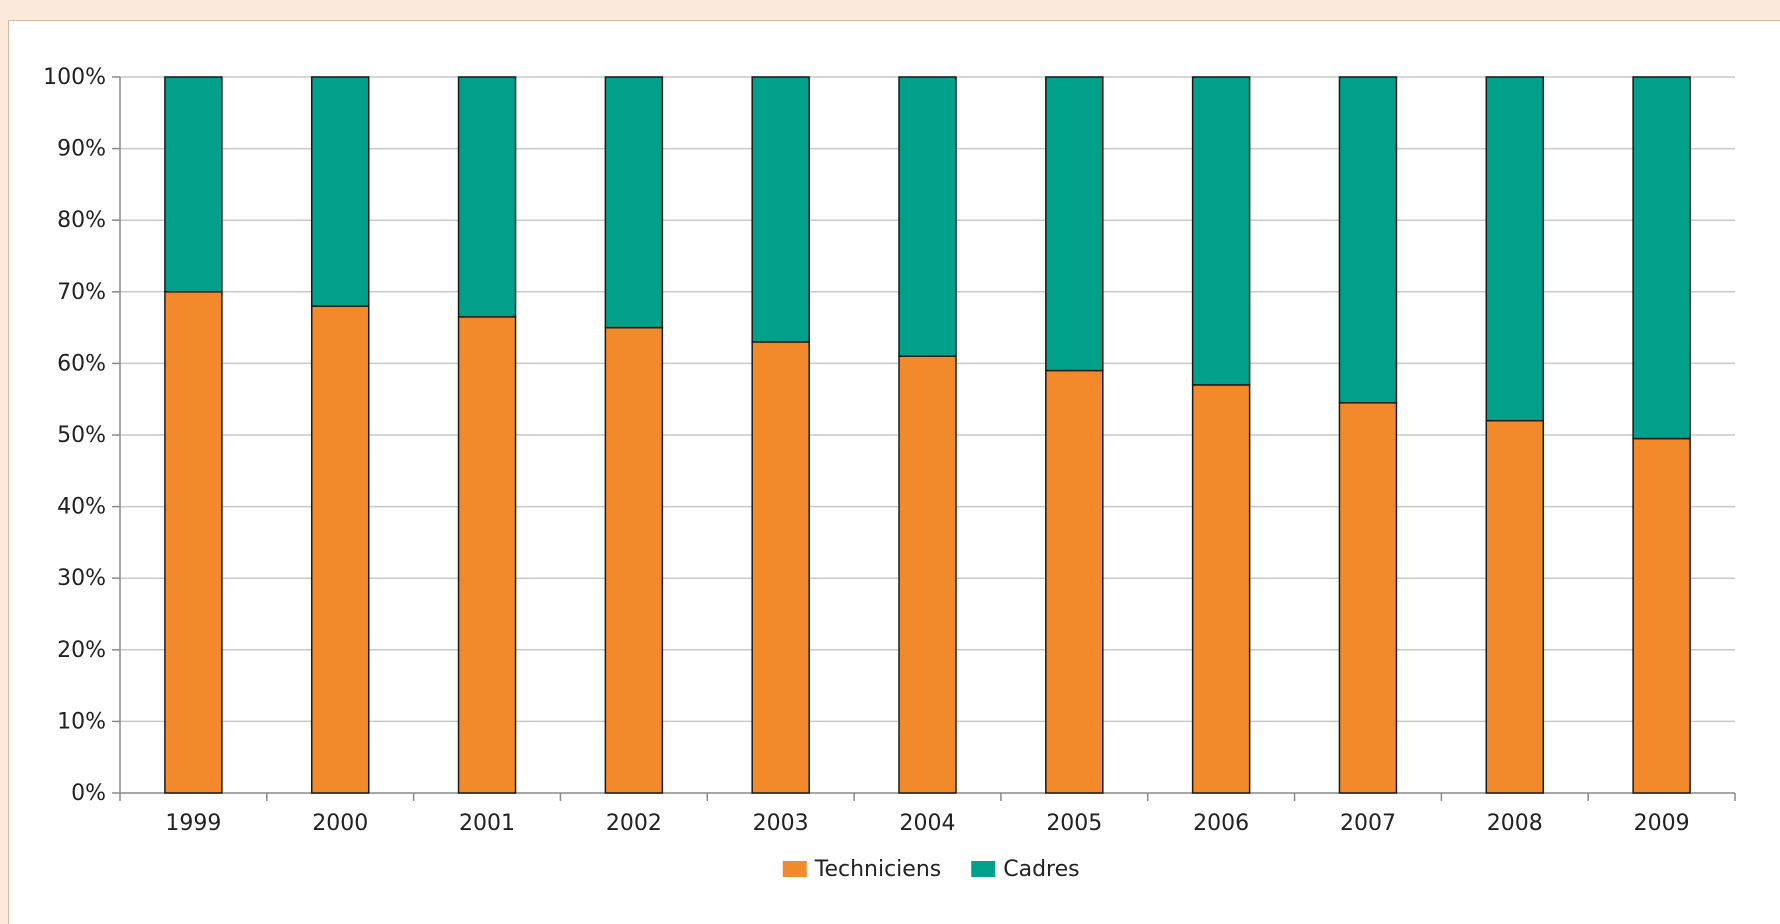 This screenshot has height=924, width=1780. Describe the element at coordinates (1221, 589) in the screenshot. I see `bar-techniciens-2006` at that location.